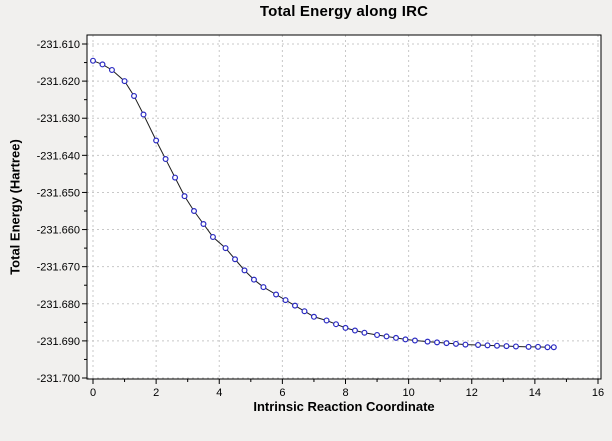  I want to click on svg-text: 4, so click(219, 393).